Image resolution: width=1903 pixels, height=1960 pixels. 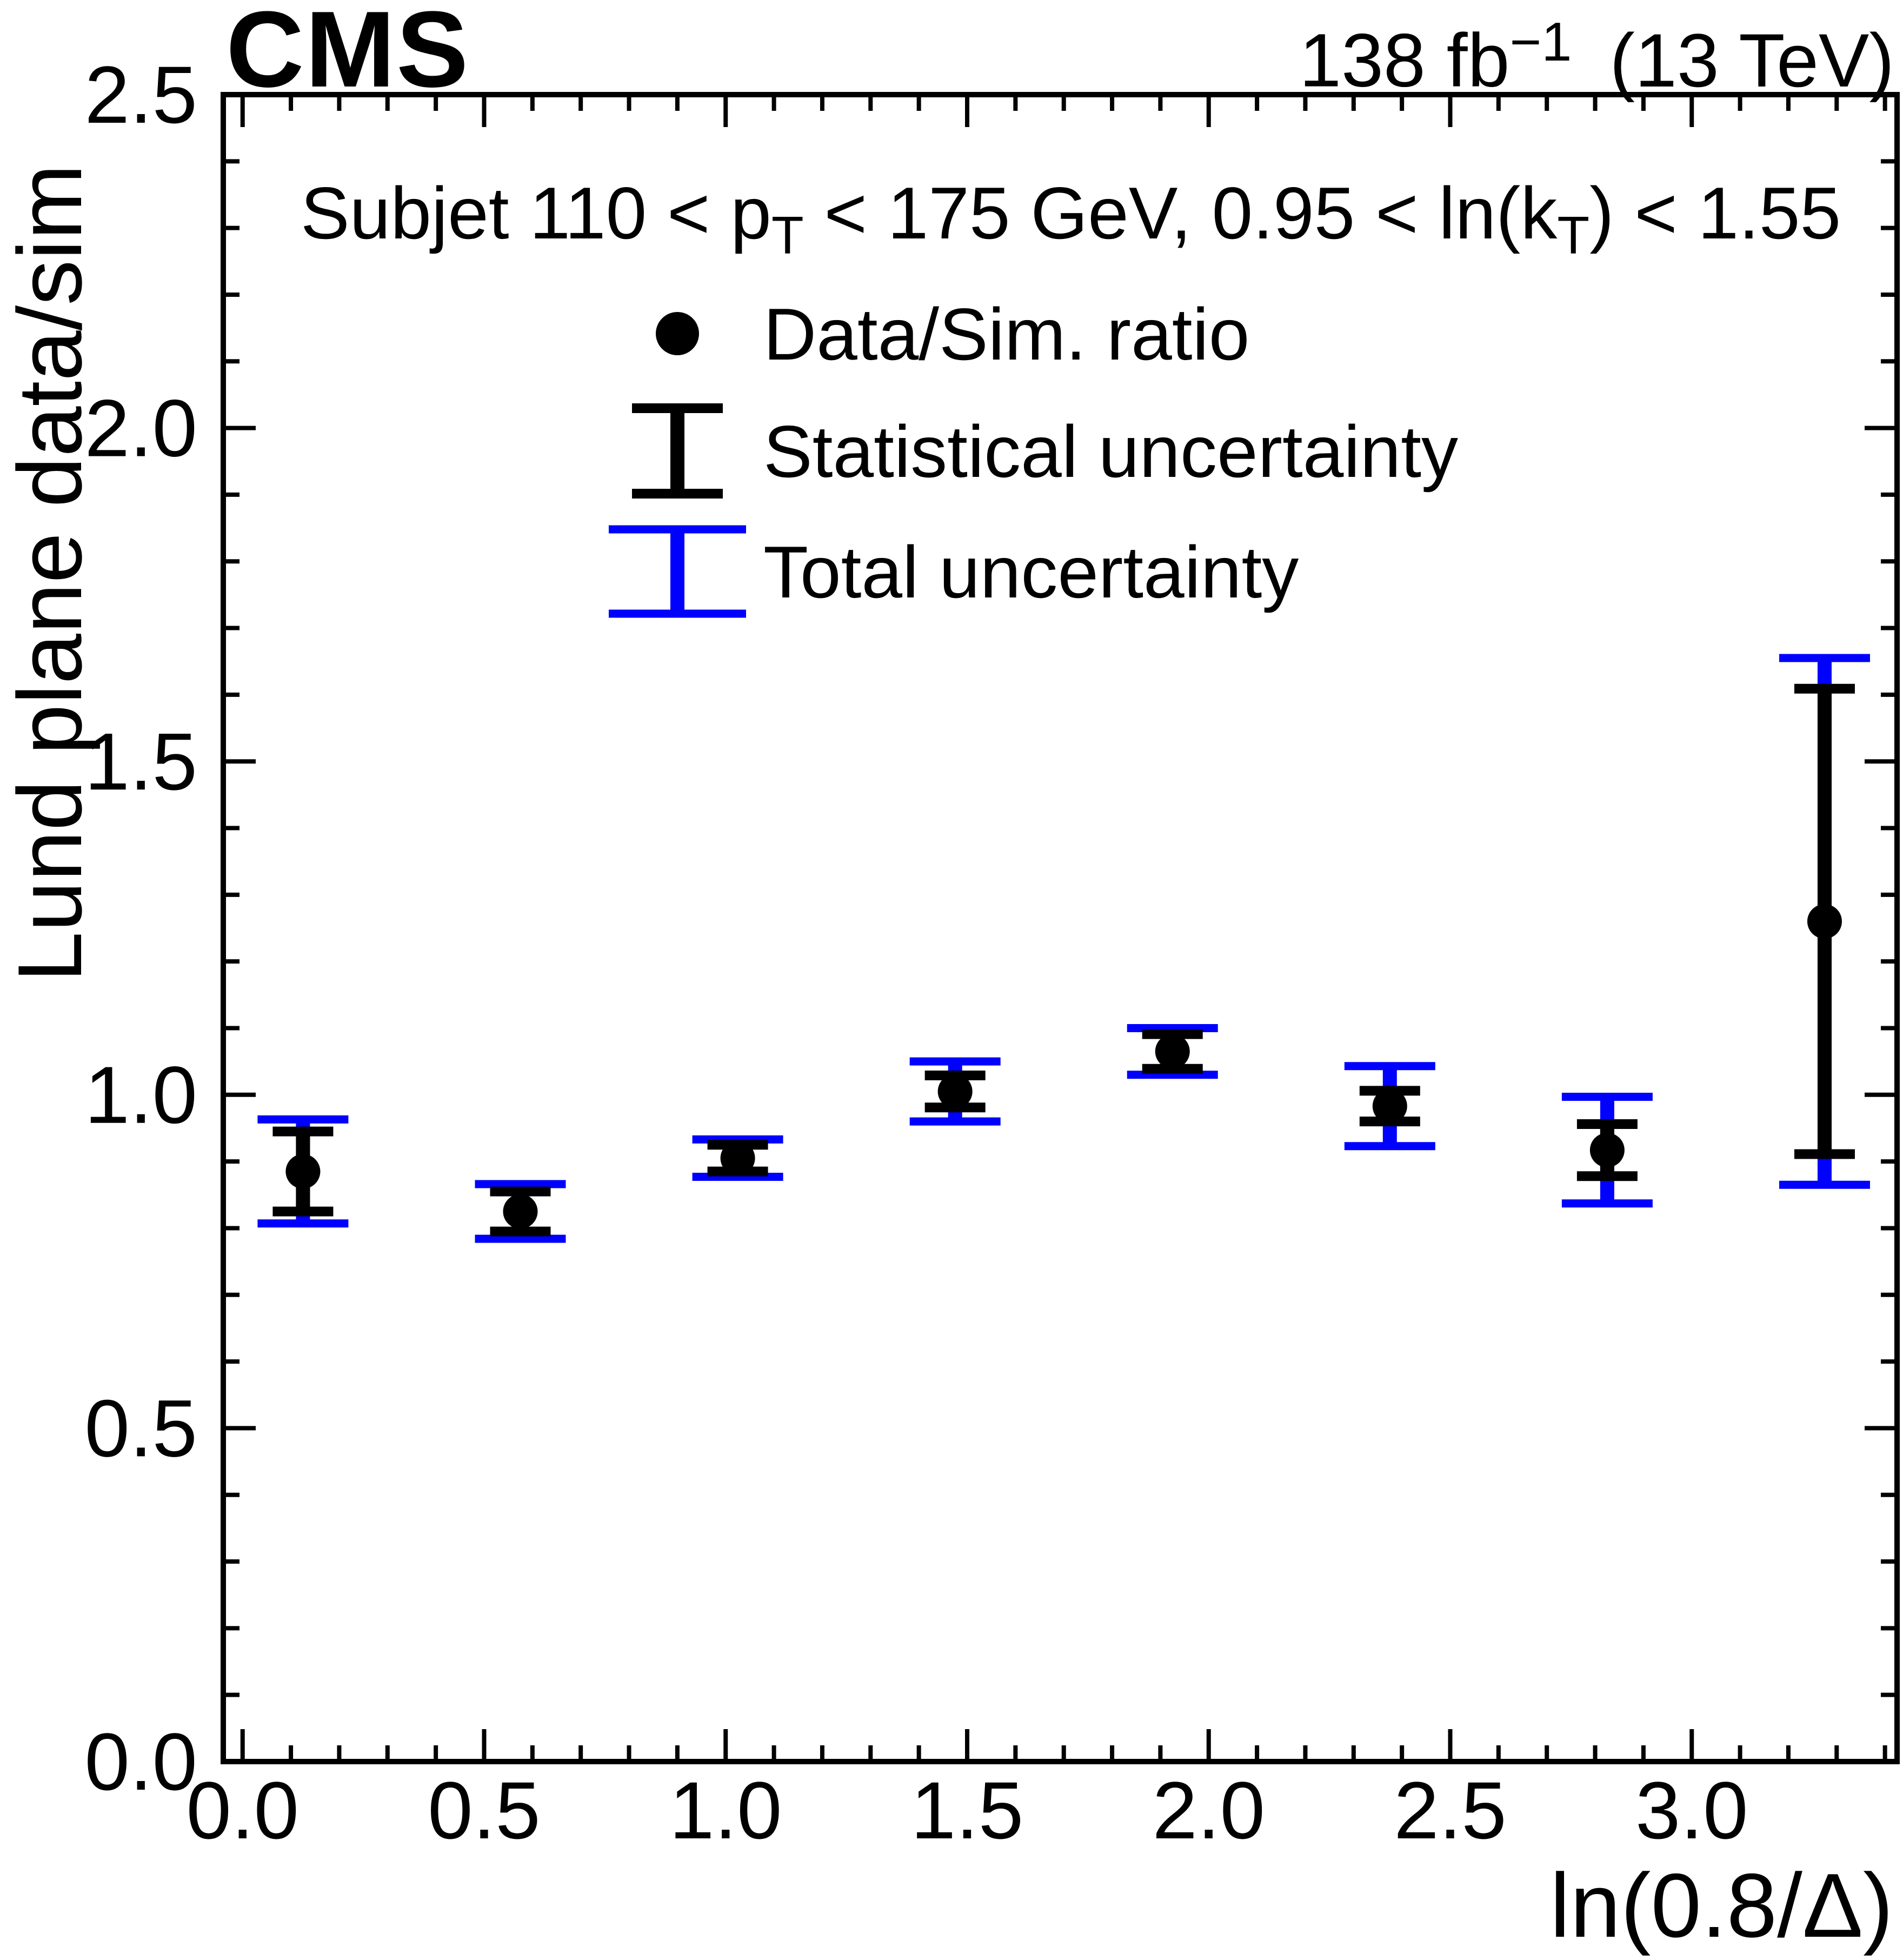 What do you see at coordinates (1450, 1810) in the screenshot?
I see `x-tick-label: 2.5` at bounding box center [1450, 1810].